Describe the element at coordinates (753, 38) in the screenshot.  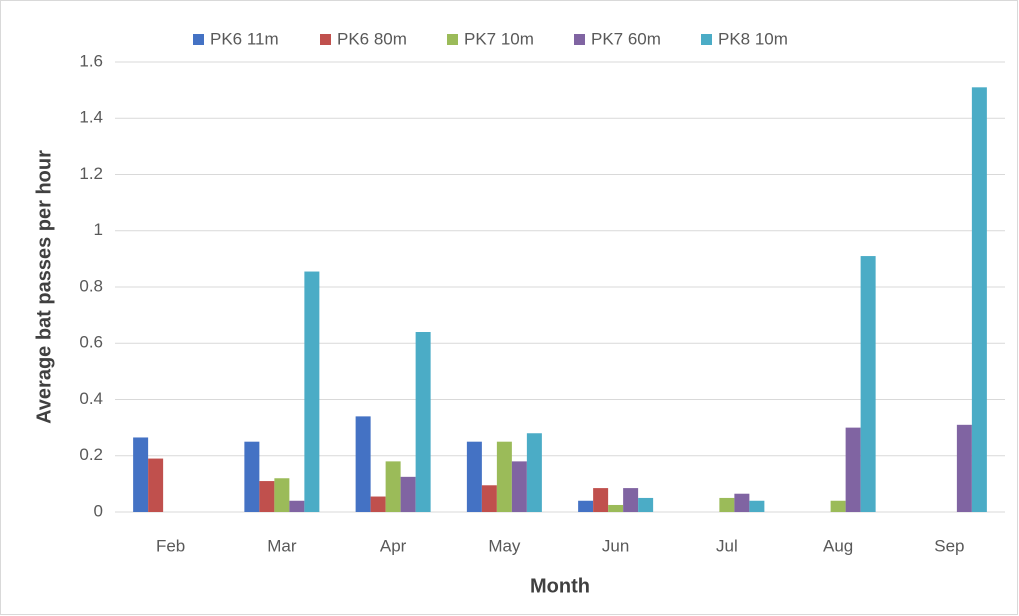
I see `legend-label: PK8 10m` at that location.